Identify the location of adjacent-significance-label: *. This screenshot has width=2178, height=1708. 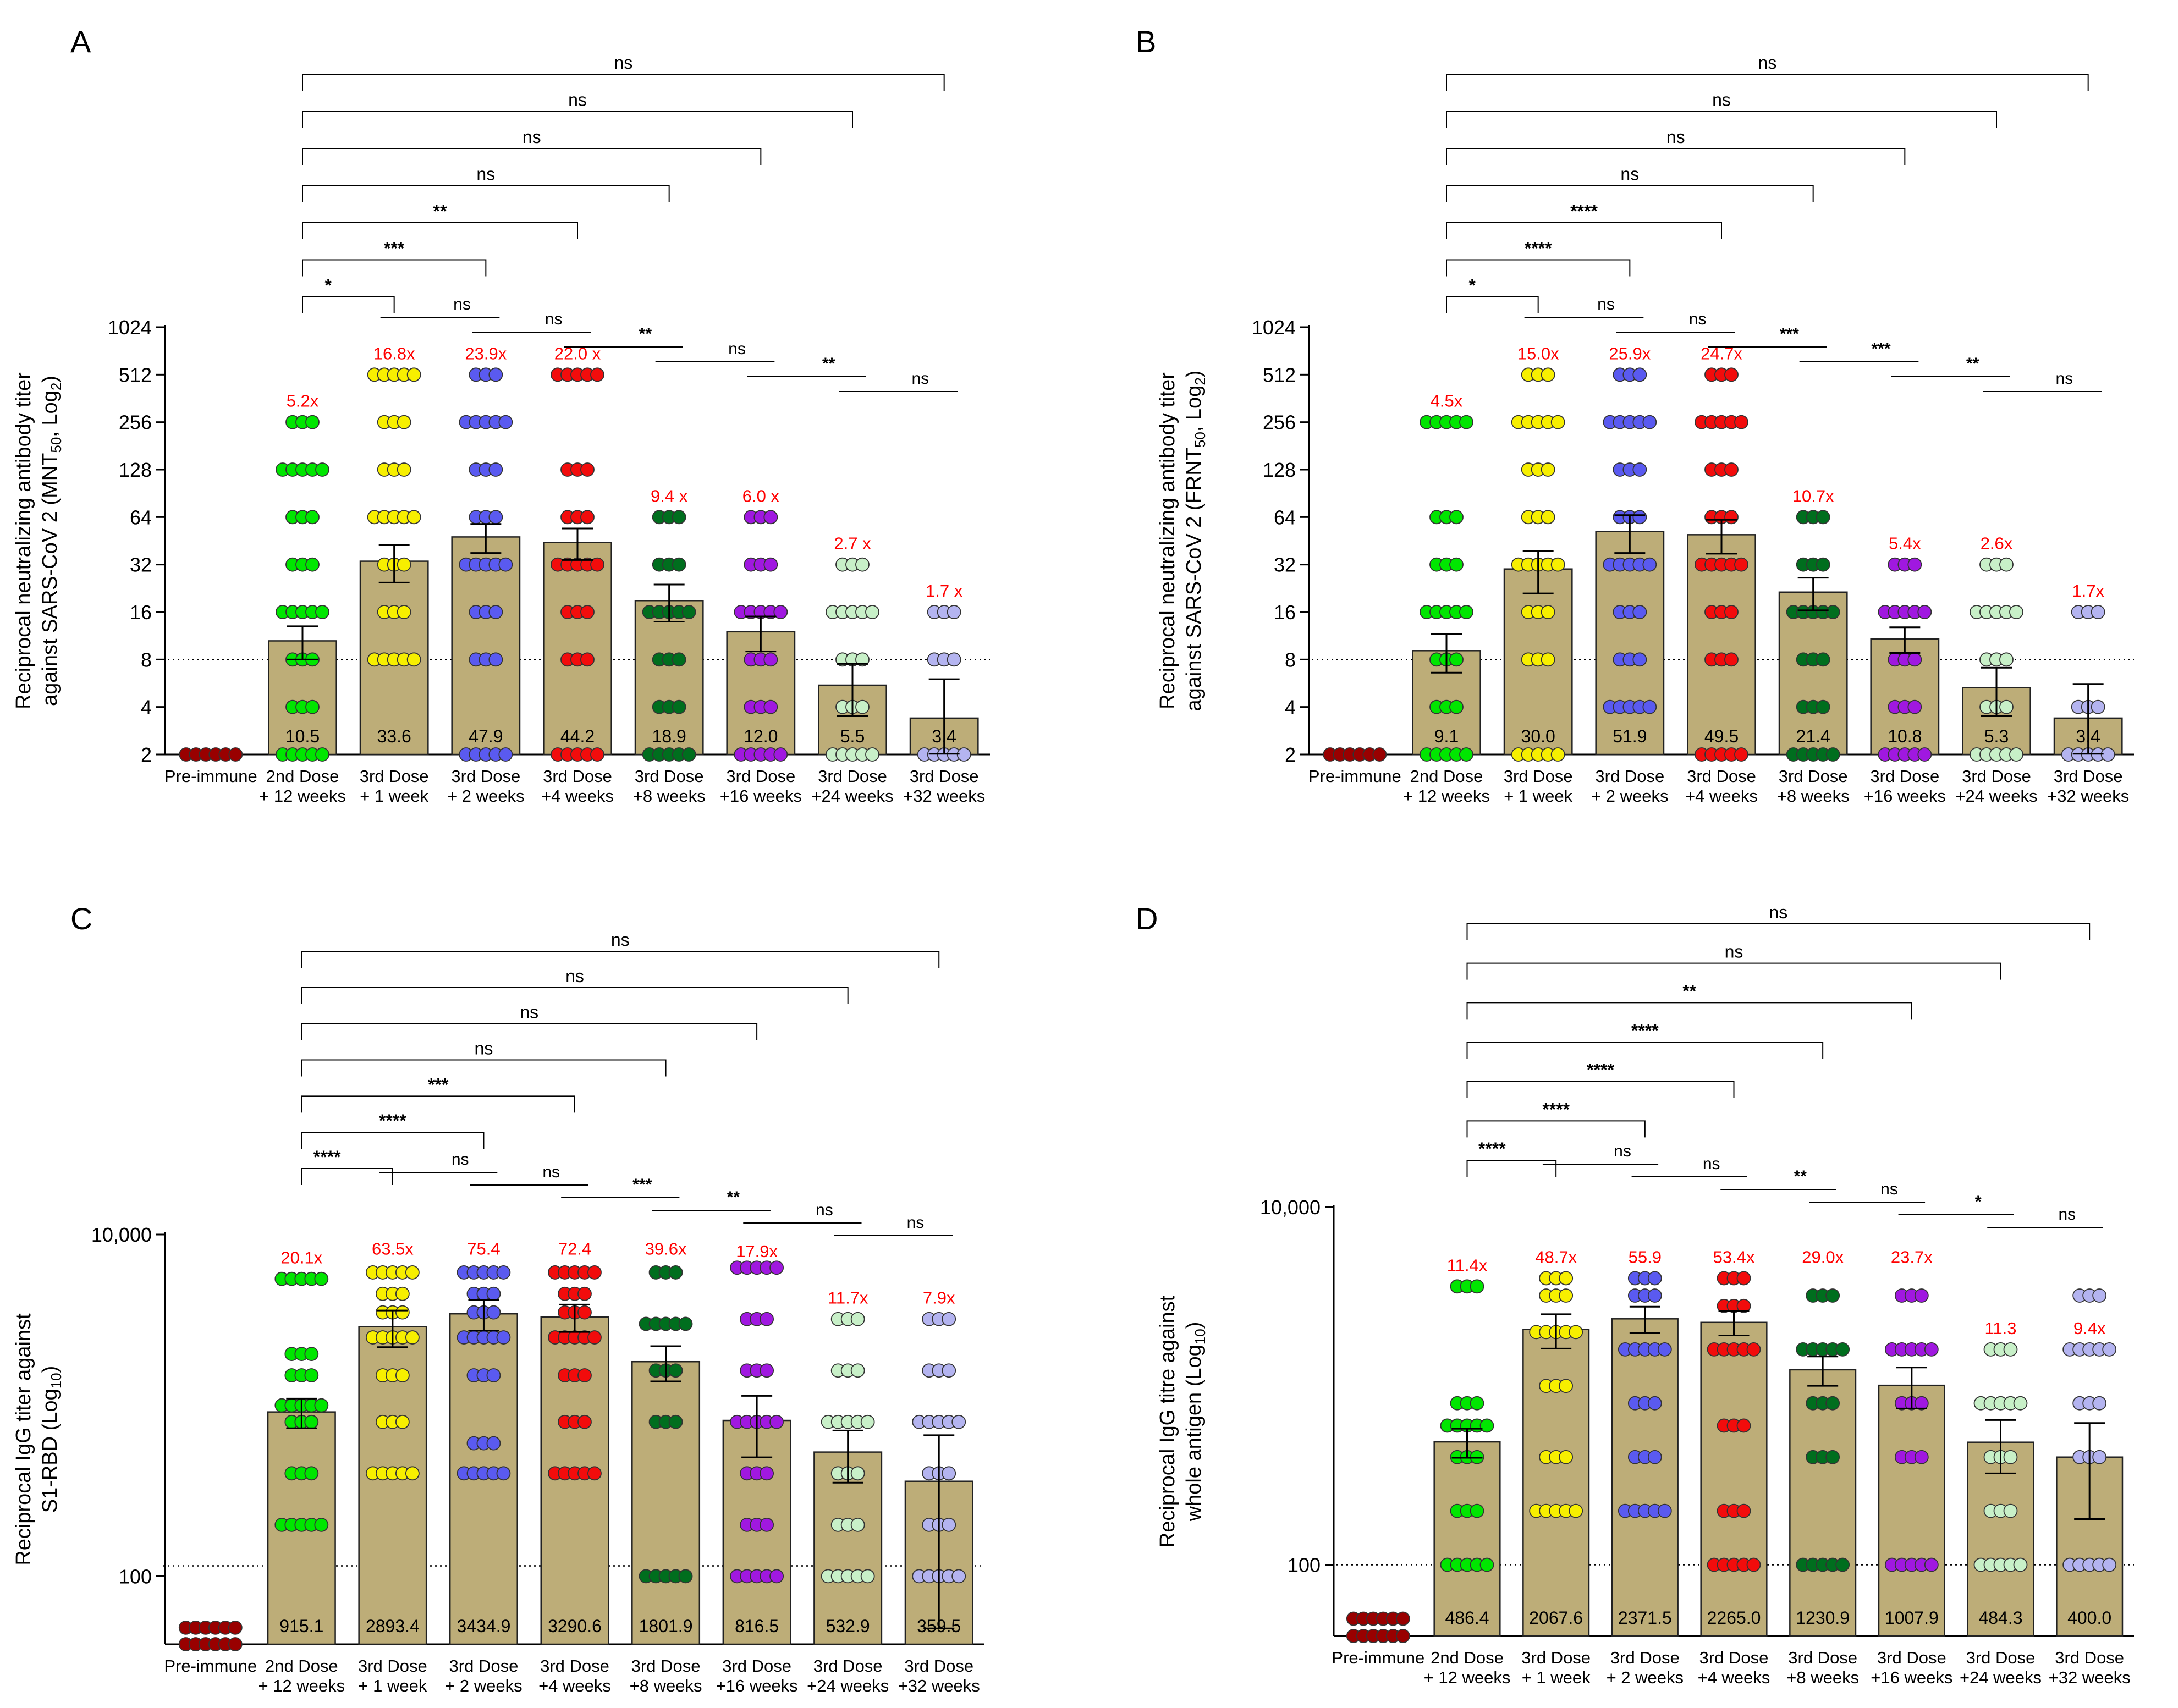
(1978, 1202).